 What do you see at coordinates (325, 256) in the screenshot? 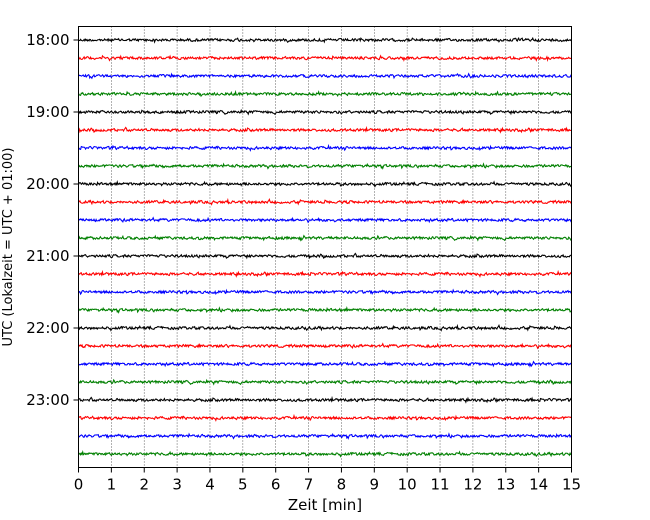
I see `trace-21:00` at bounding box center [325, 256].